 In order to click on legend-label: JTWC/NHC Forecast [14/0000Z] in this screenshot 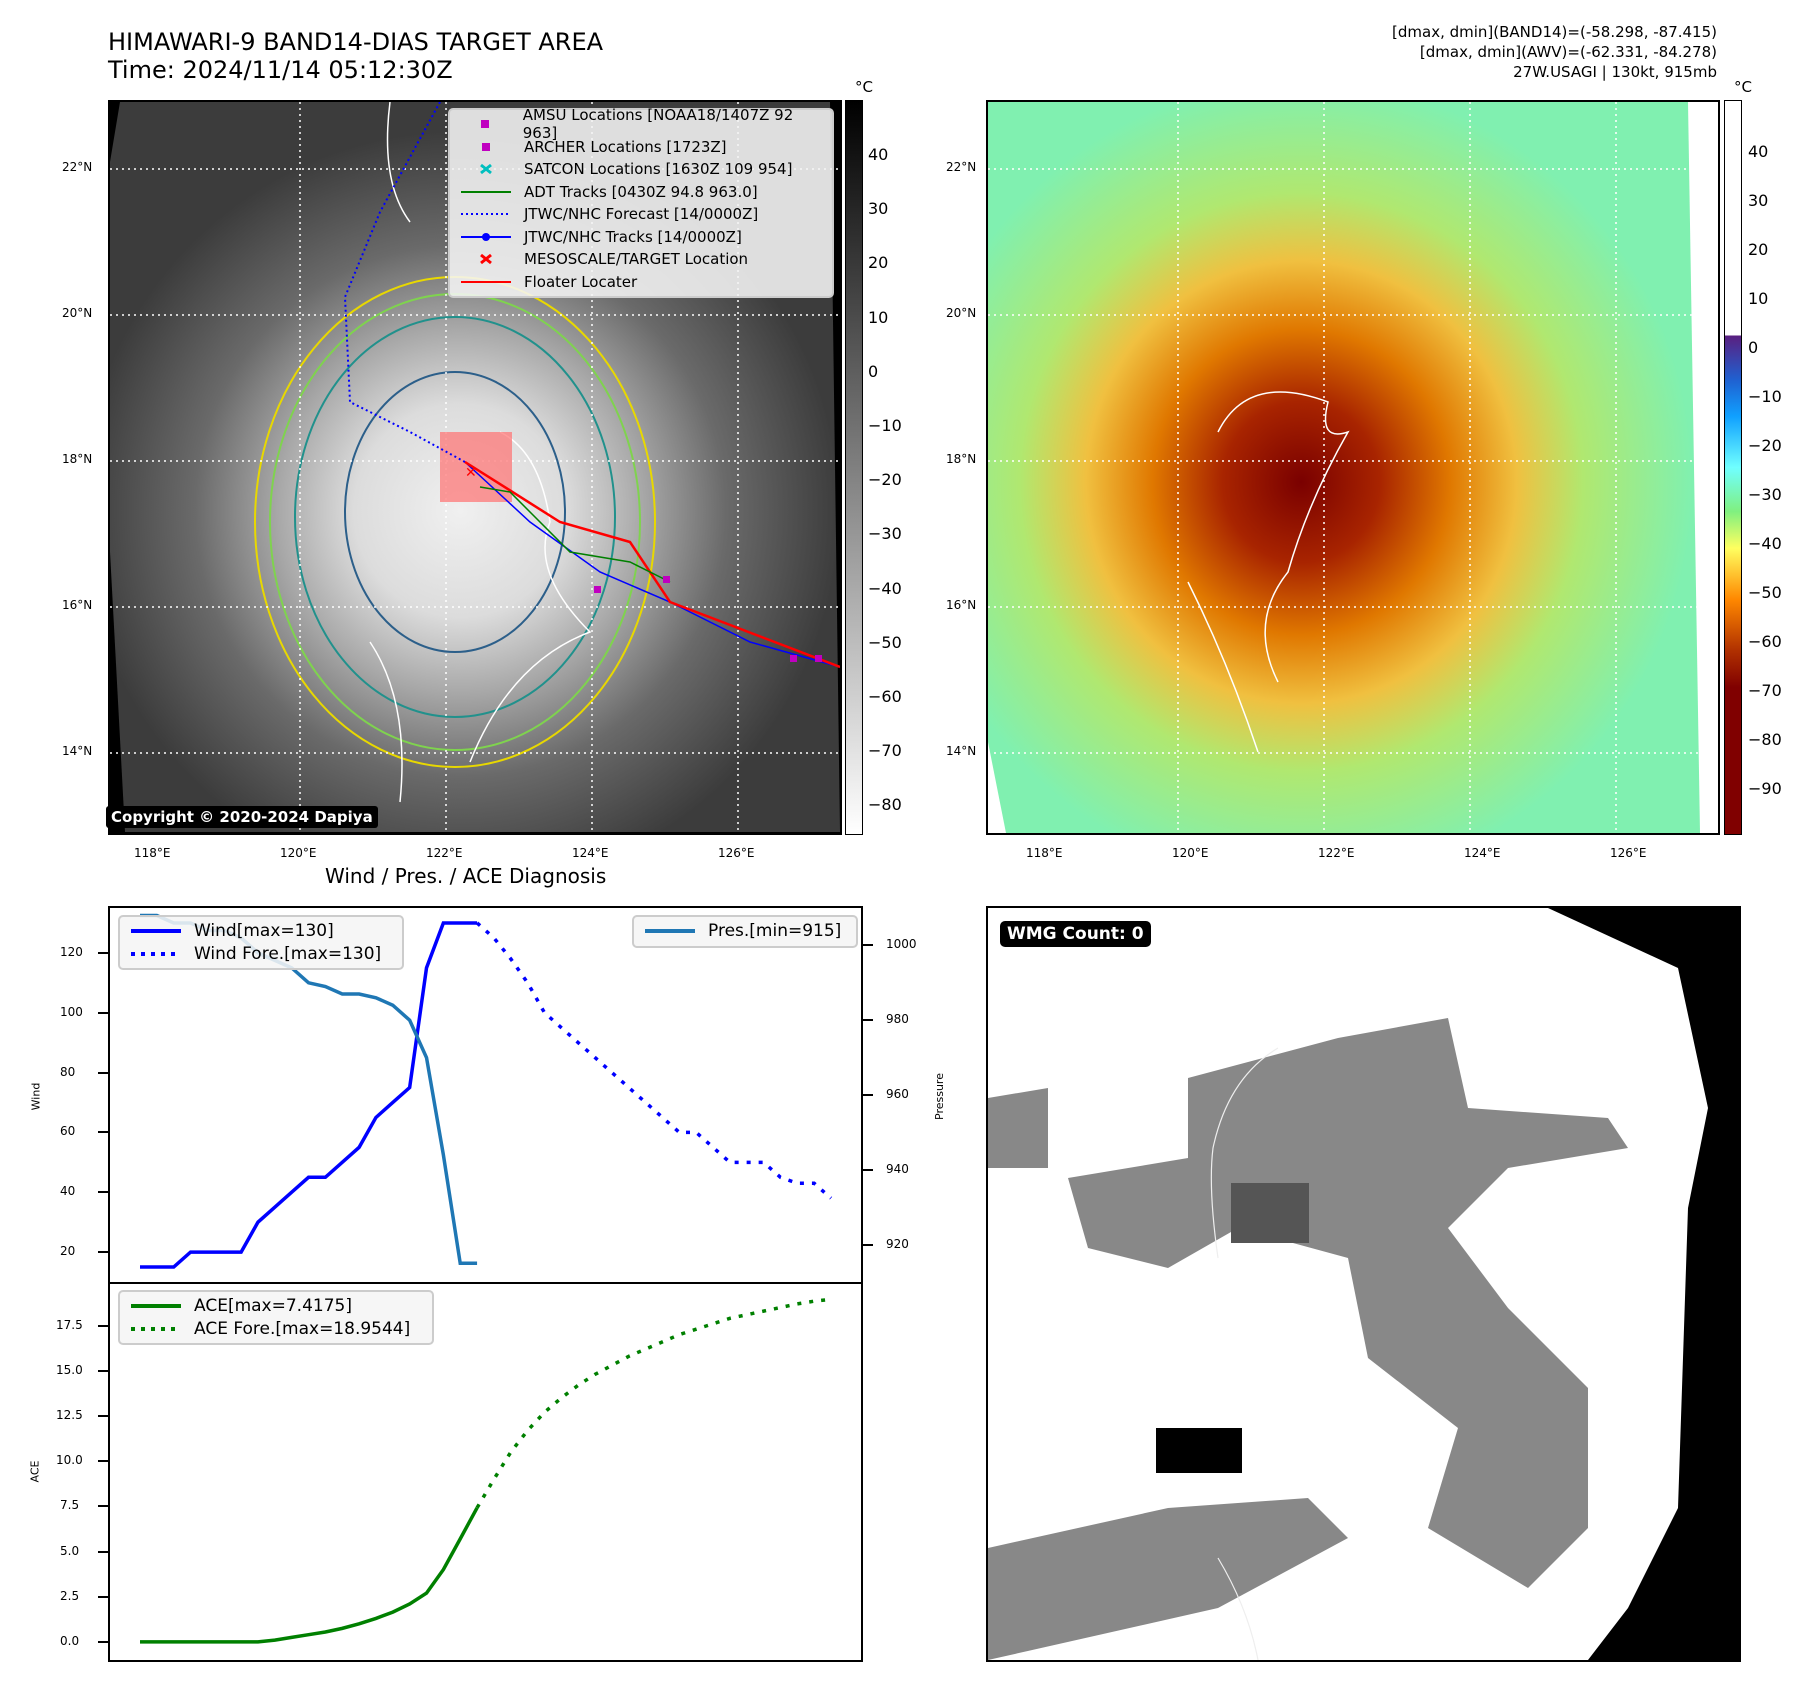, I will do `click(641, 214)`.